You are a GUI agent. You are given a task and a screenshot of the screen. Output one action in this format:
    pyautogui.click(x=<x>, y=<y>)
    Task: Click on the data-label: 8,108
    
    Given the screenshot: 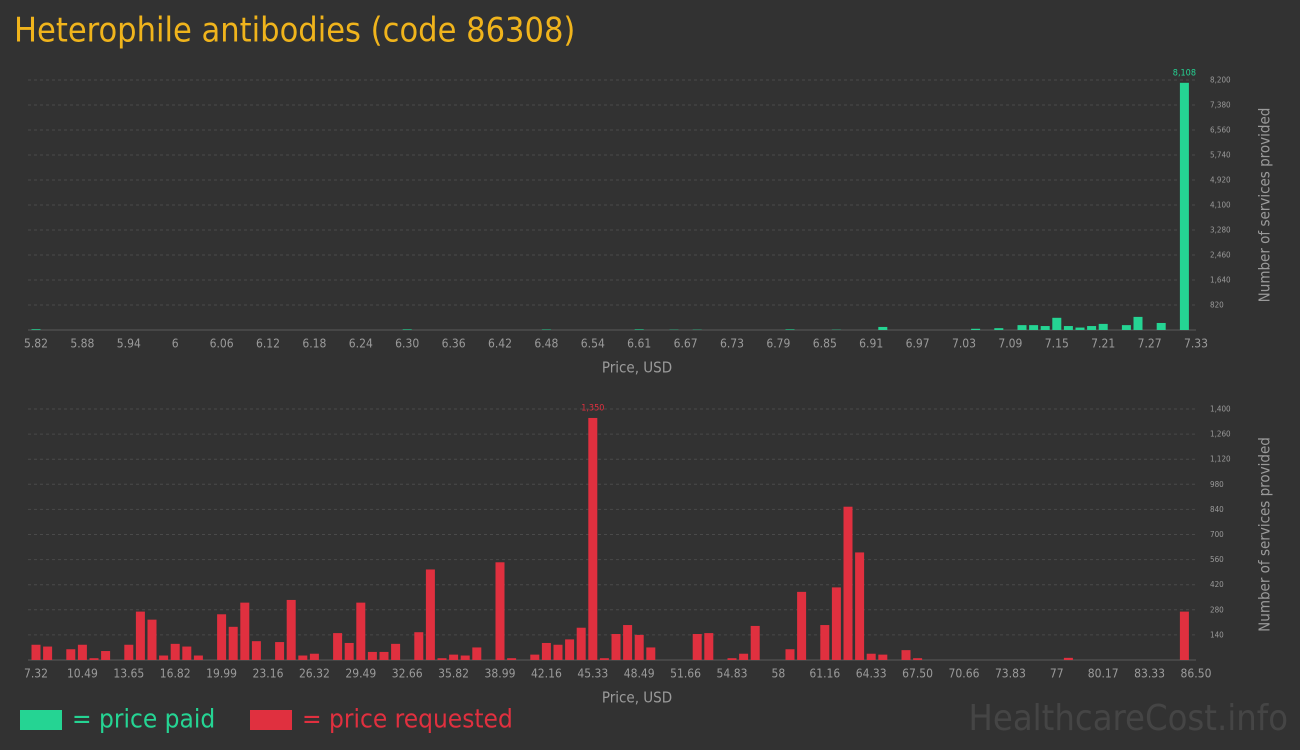 What is the action you would take?
    pyautogui.click(x=1184, y=73)
    